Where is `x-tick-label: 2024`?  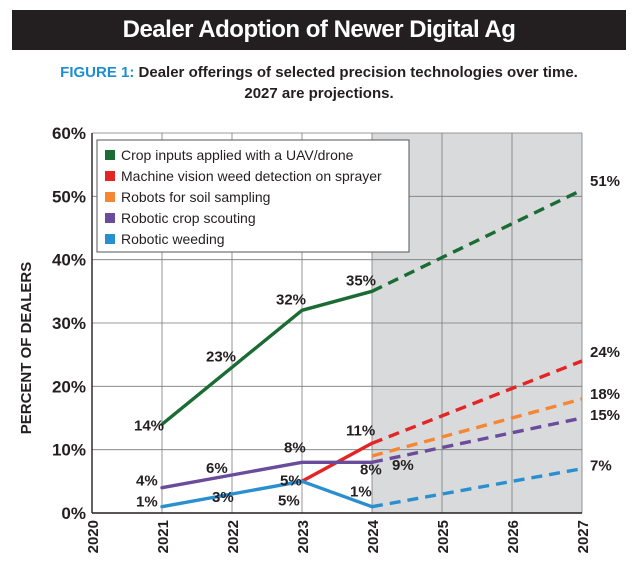
x-tick-label: 2024 is located at coordinates (373, 536).